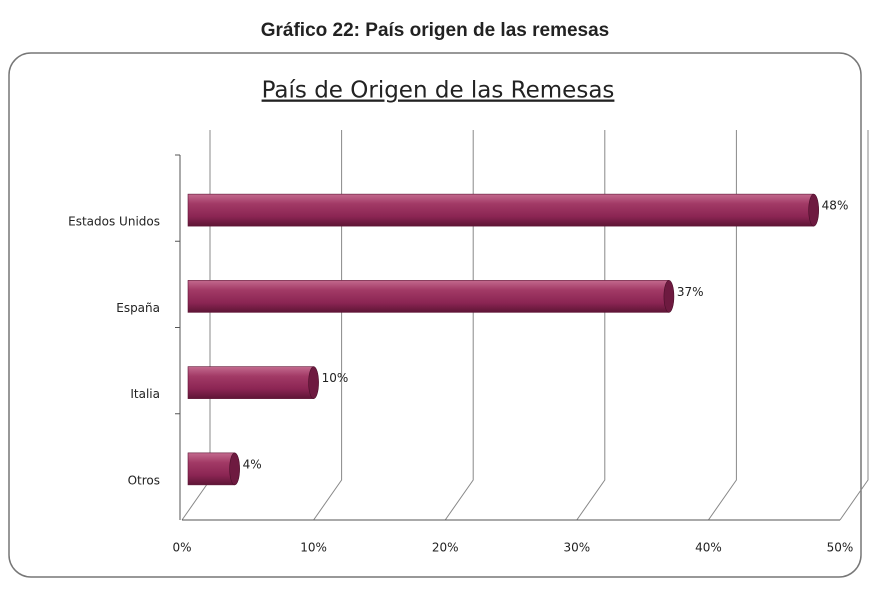 This screenshot has height=590, width=870. Describe the element at coordinates (252, 464) in the screenshot. I see `data-label: 4%` at that location.